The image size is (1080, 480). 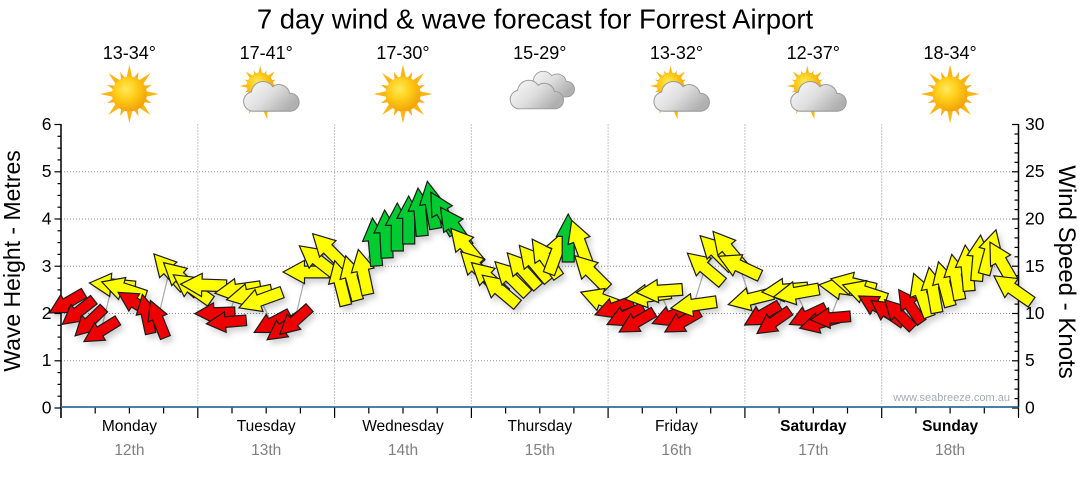 What do you see at coordinates (676, 426) in the screenshot?
I see `svg-text: Friday` at bounding box center [676, 426].